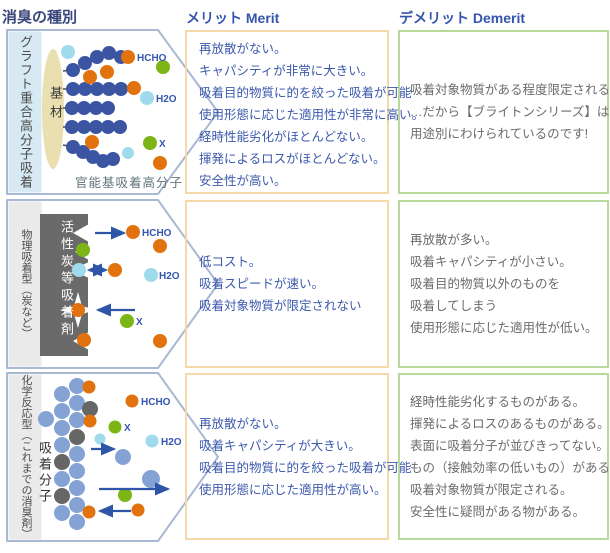 The height and width of the screenshot is (553, 610). Describe the element at coordinates (510, 423) in the screenshot. I see `demerit-item: 揮発によるロスのあるものがある。` at that location.